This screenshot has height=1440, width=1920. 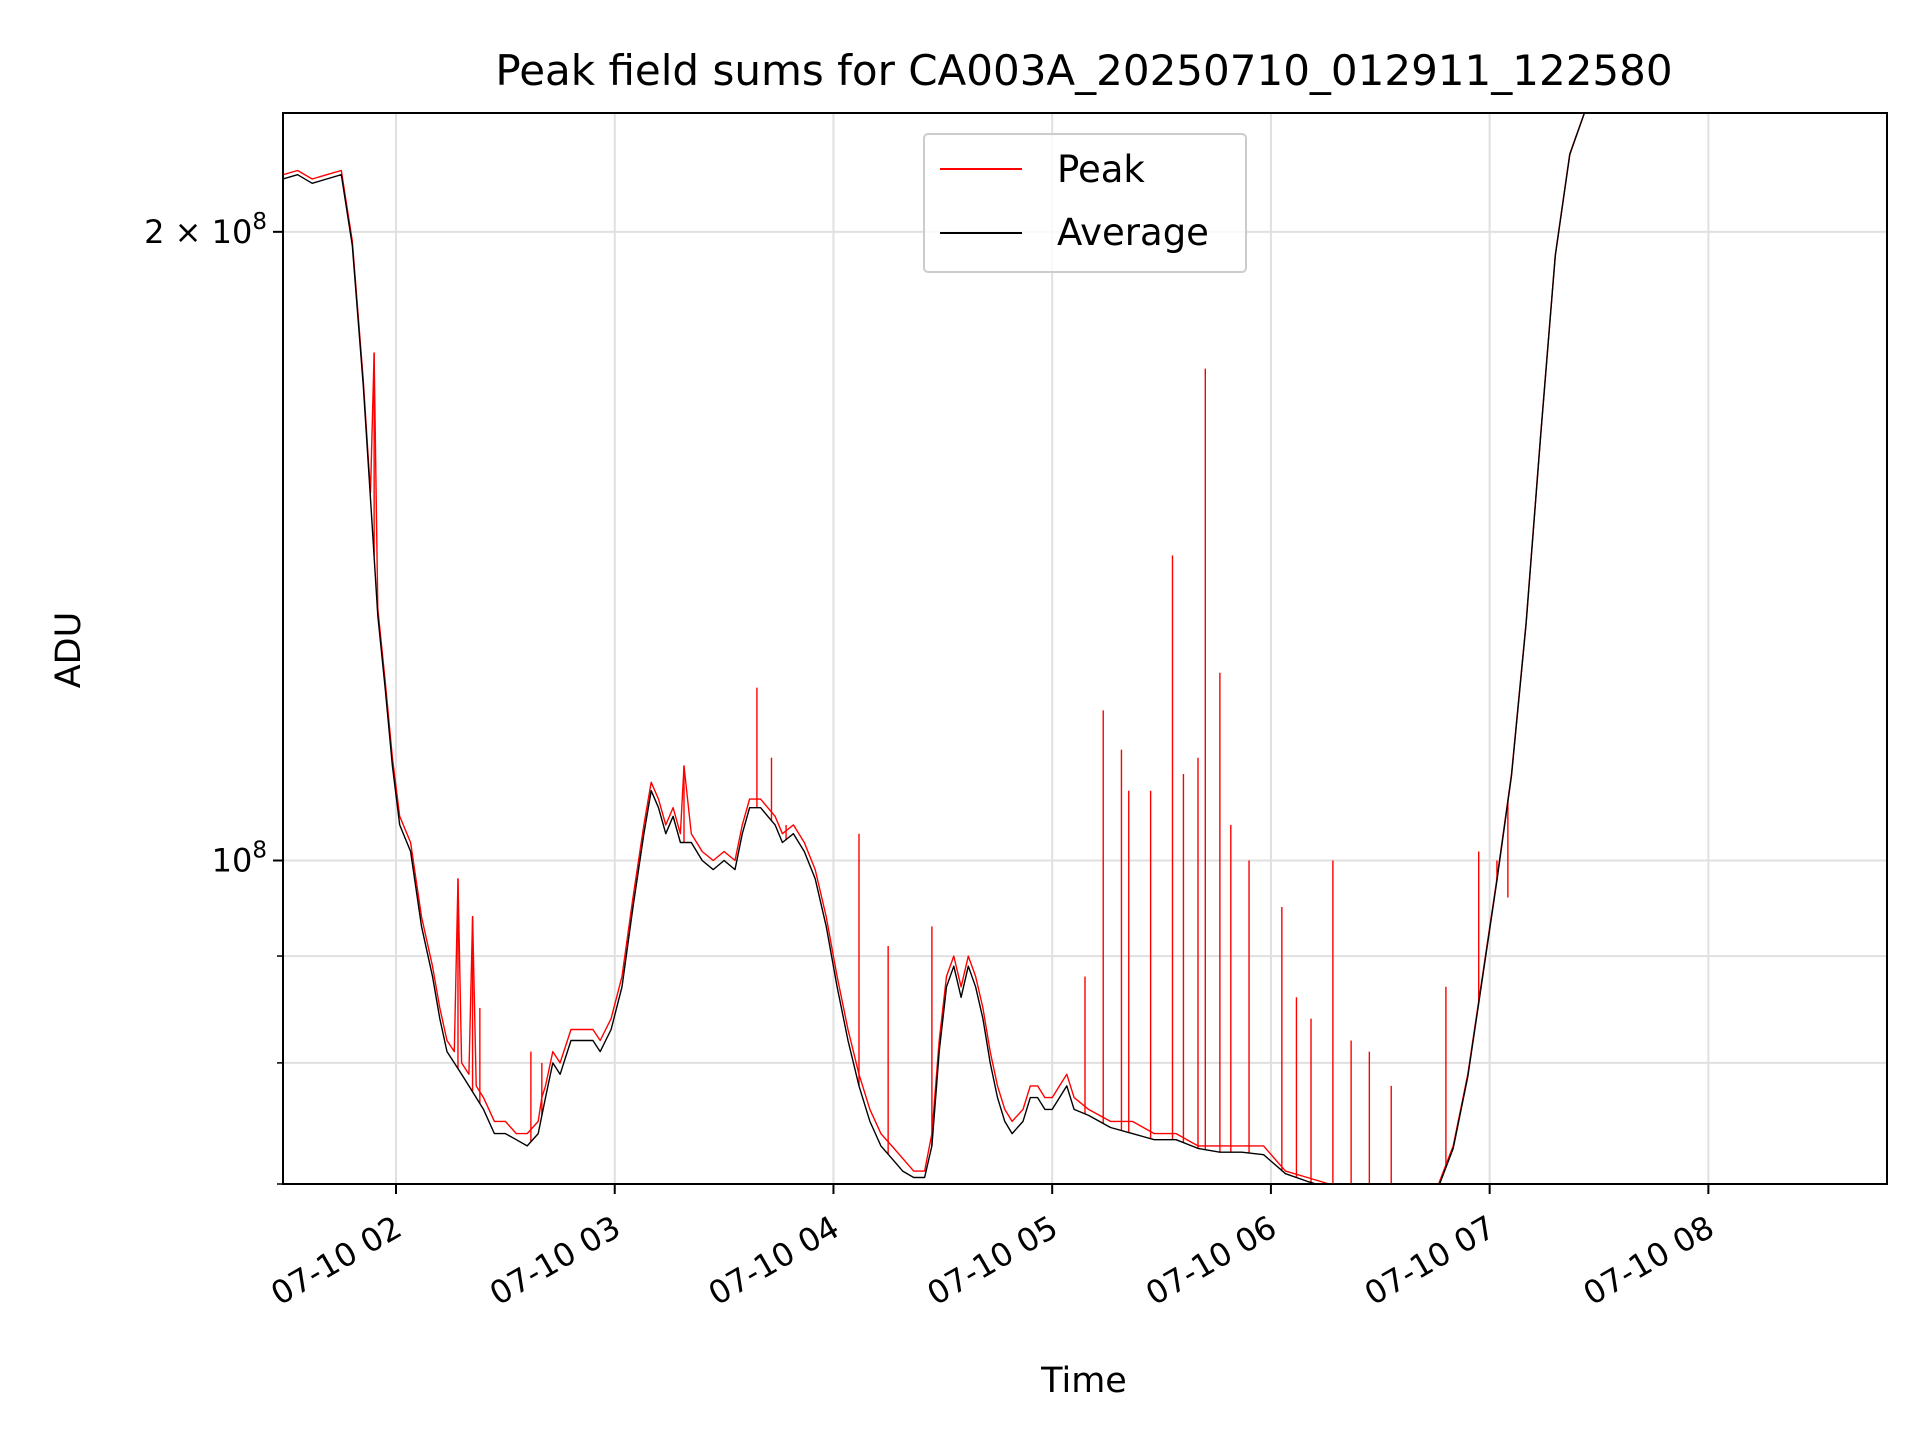 I want to click on x-axis-label: Time, so click(x=1083, y=1381).